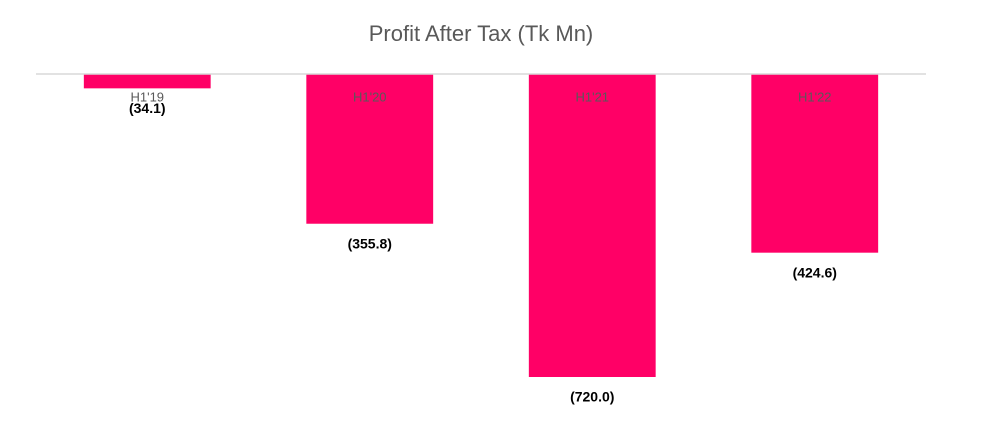 The image size is (985, 439). What do you see at coordinates (370, 243) in the screenshot?
I see `value-label: (355.8)` at bounding box center [370, 243].